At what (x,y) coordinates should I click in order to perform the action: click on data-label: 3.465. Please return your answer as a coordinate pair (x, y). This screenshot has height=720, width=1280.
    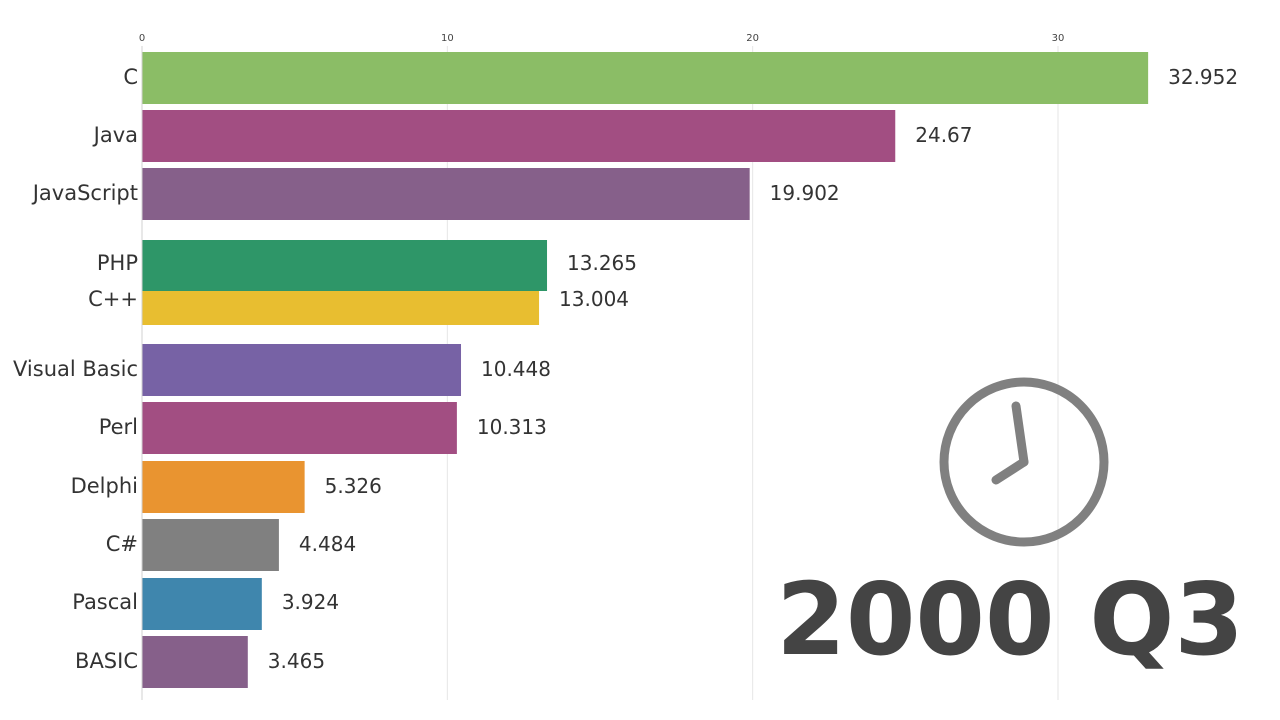
    Looking at the image, I should click on (296, 661).